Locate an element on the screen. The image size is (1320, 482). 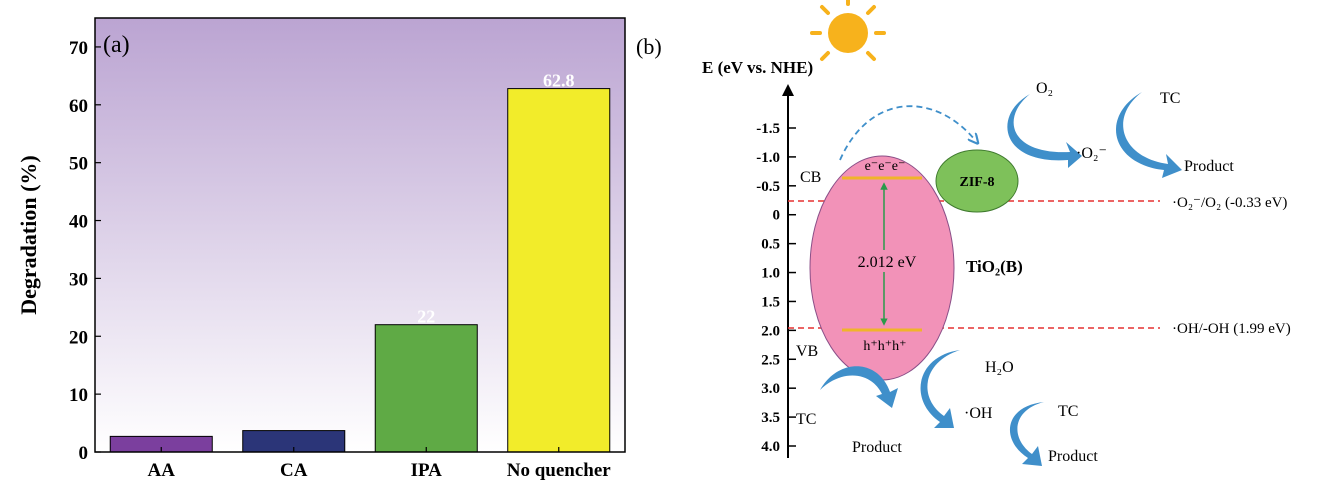
bar-ipa is located at coordinates (426, 388).